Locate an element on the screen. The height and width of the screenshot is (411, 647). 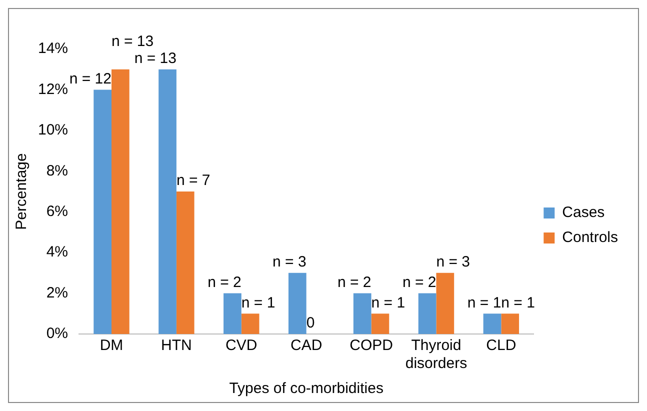
data-label: 0 is located at coordinates (310, 323).